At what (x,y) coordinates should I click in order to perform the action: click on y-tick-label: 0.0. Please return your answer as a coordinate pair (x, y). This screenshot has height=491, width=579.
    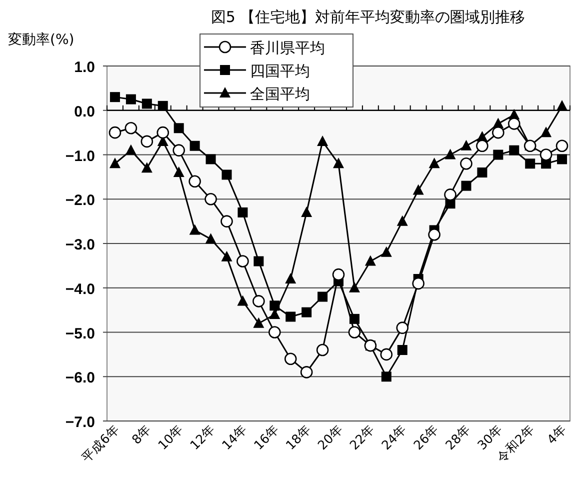
    Looking at the image, I should click on (84, 111).